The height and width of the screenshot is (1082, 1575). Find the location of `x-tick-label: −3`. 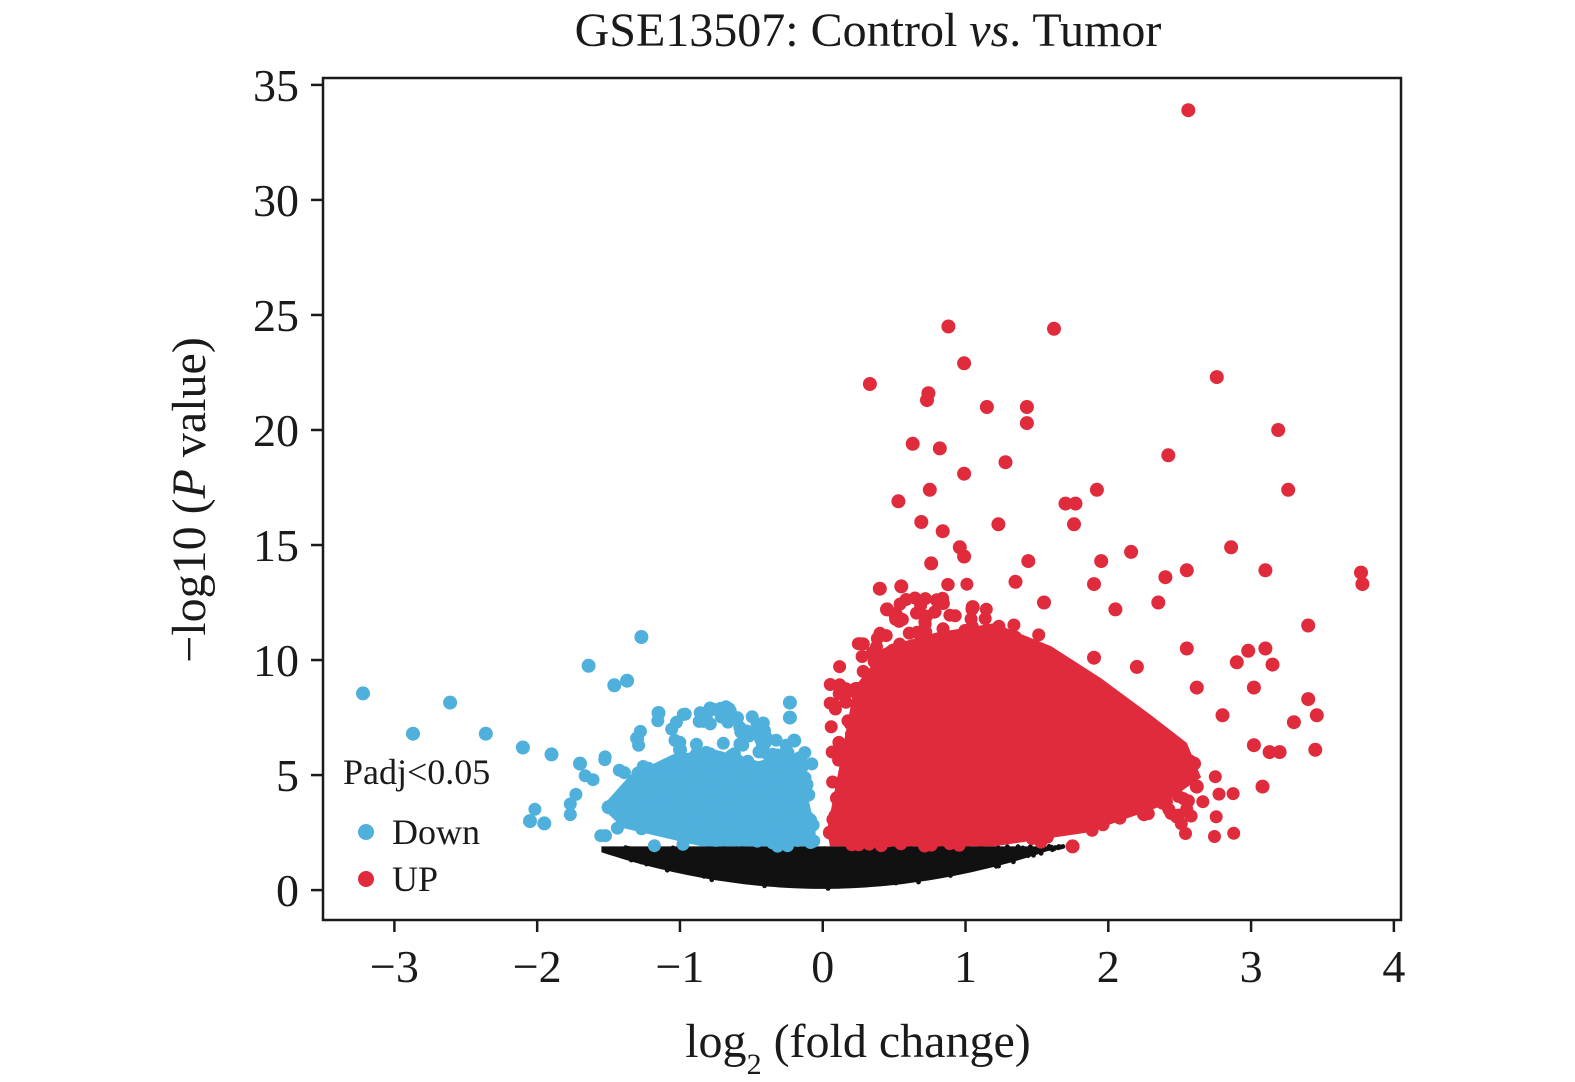

x-tick-label: −3 is located at coordinates (394, 966).